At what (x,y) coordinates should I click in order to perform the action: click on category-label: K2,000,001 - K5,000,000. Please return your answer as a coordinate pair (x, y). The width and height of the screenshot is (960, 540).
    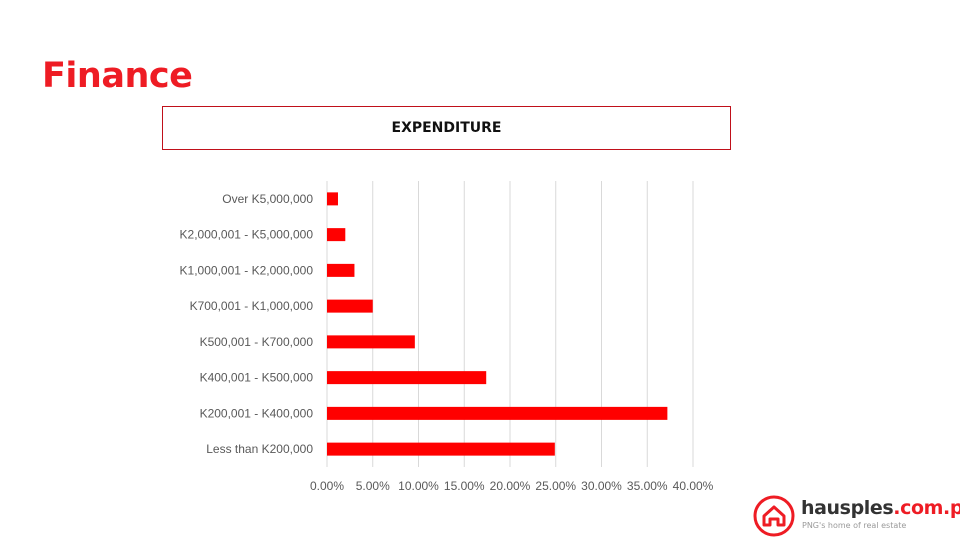
    Looking at the image, I should click on (247, 235).